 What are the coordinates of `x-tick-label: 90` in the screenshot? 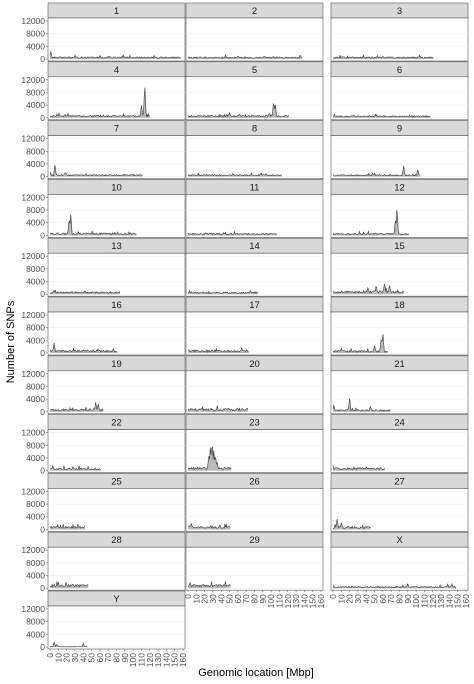 It's located at (125, 658).